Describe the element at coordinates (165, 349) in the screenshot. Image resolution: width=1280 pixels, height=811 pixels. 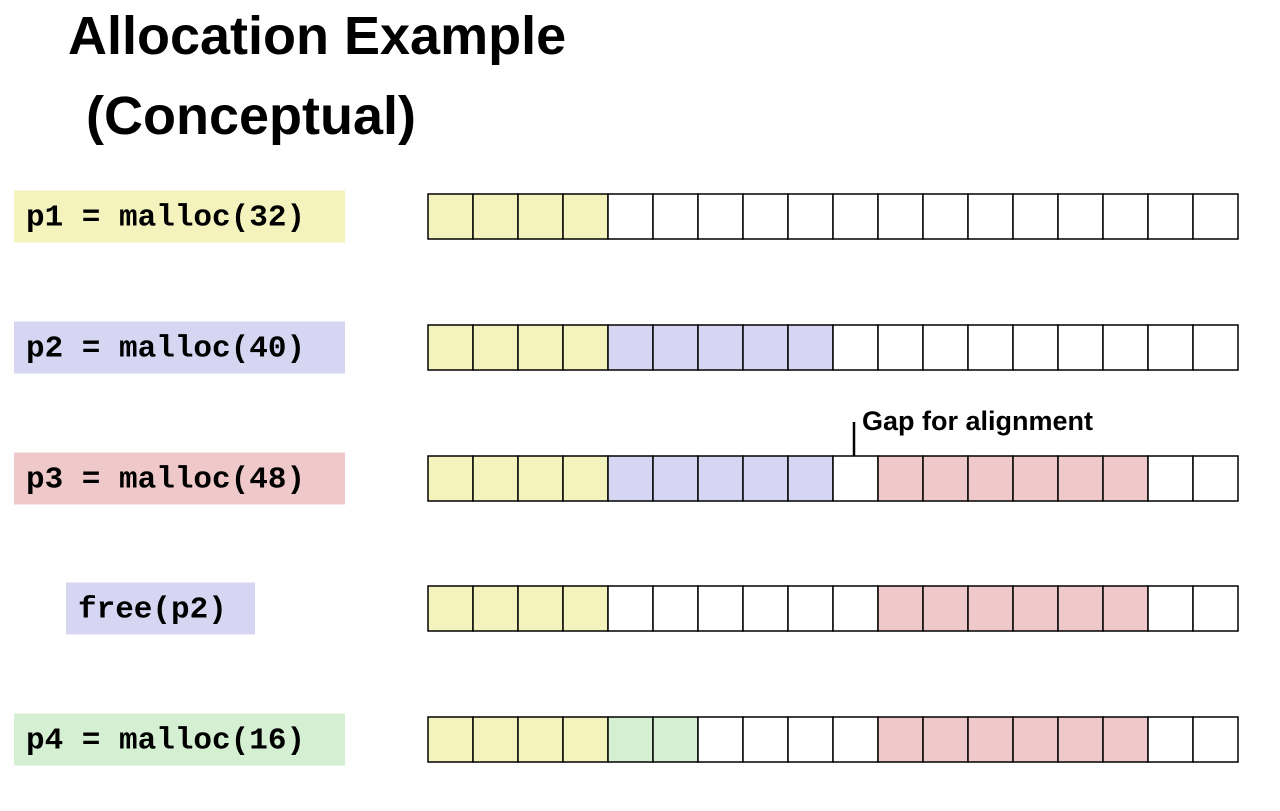
I see `code-label: p2 = malloc(40)` at that location.